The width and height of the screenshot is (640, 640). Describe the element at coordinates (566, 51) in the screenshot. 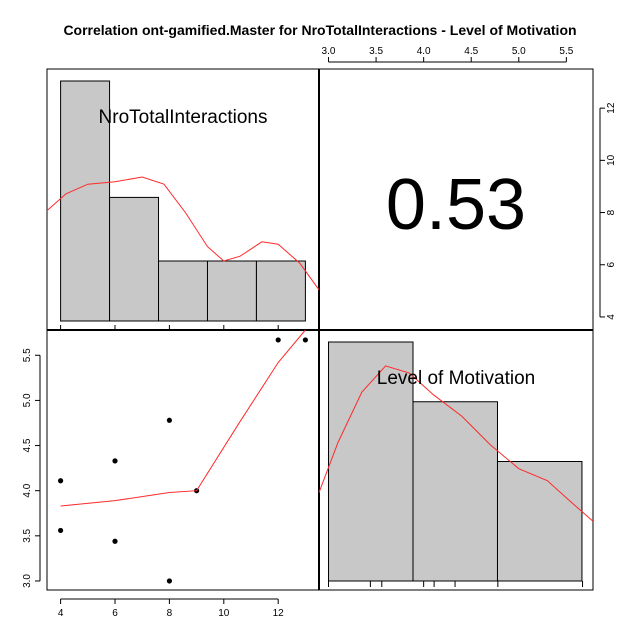

I see `top-axis-tick-label-6: 5.5` at that location.